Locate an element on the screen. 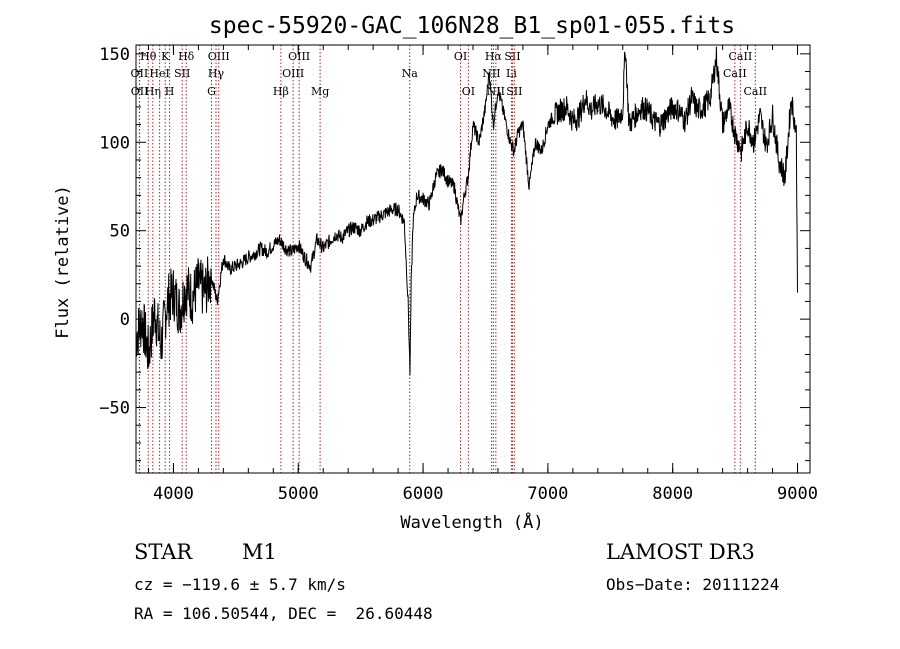 Image resolution: width=900 pixels, height=649 pixels. spectral-line-label: Na is located at coordinates (410, 73).